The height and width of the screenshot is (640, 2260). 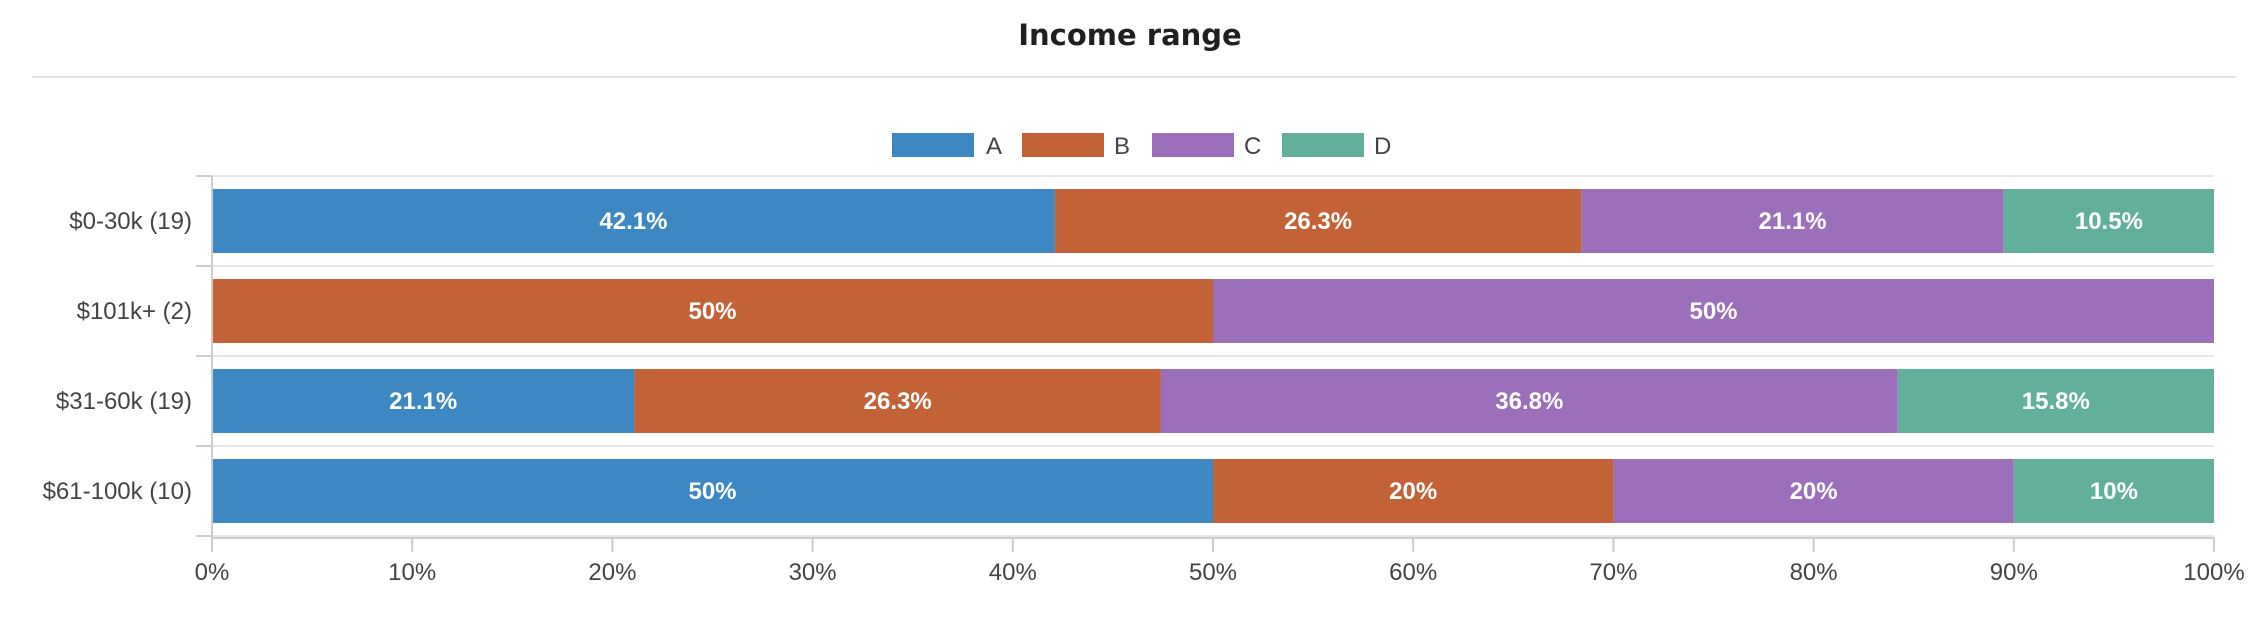 What do you see at coordinates (212, 572) in the screenshot?
I see `x-tick-label-0: 0%` at bounding box center [212, 572].